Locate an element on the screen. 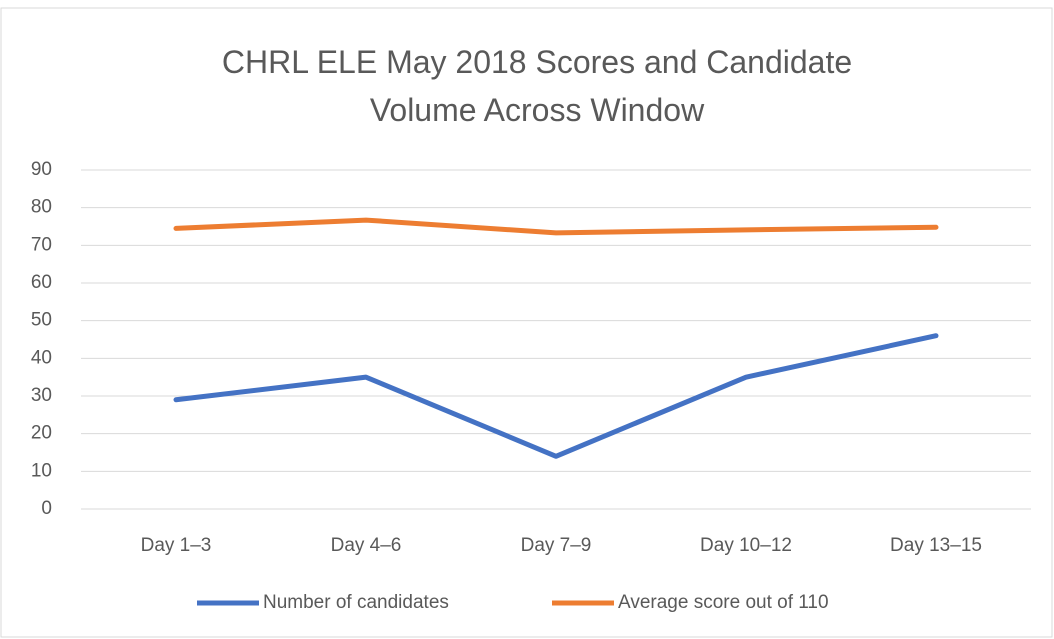 The image size is (1054, 639). x-tick-label: Day 1–3 is located at coordinates (176, 545).